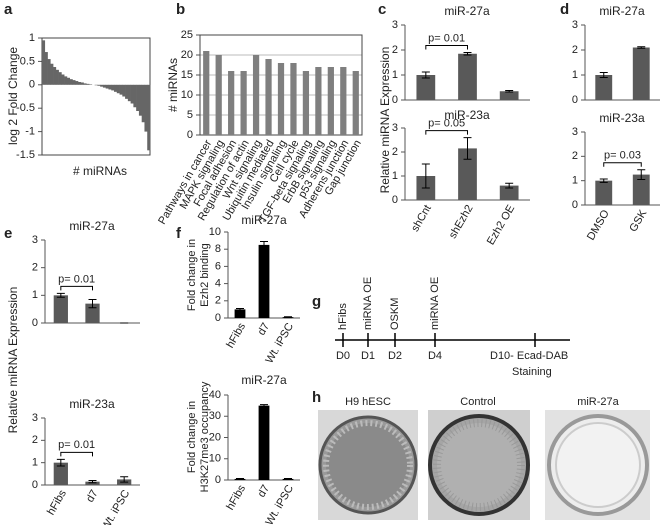 This screenshot has height=525, width=670. I want to click on annotation: p= 0.01, so click(76, 279).